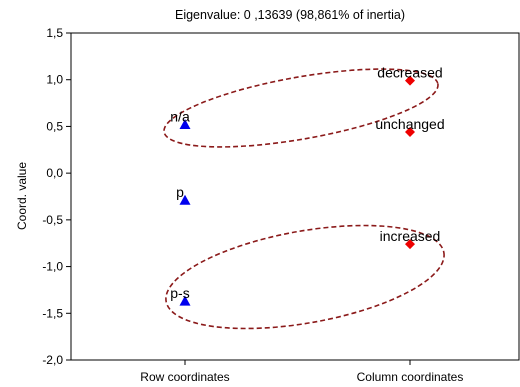  Describe the element at coordinates (54, 80) in the screenshot. I see `y-tick-label: 1,0` at that location.